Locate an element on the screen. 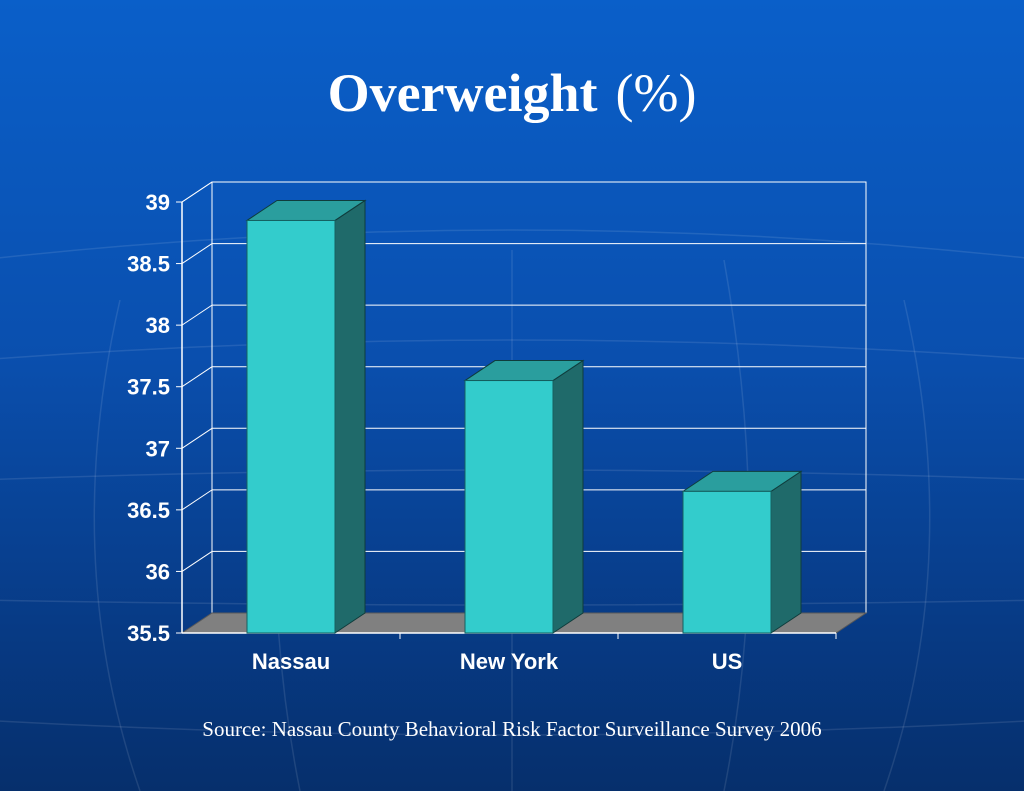 This screenshot has width=1024, height=791. chart-title: Overweight (%) is located at coordinates (512, 93).